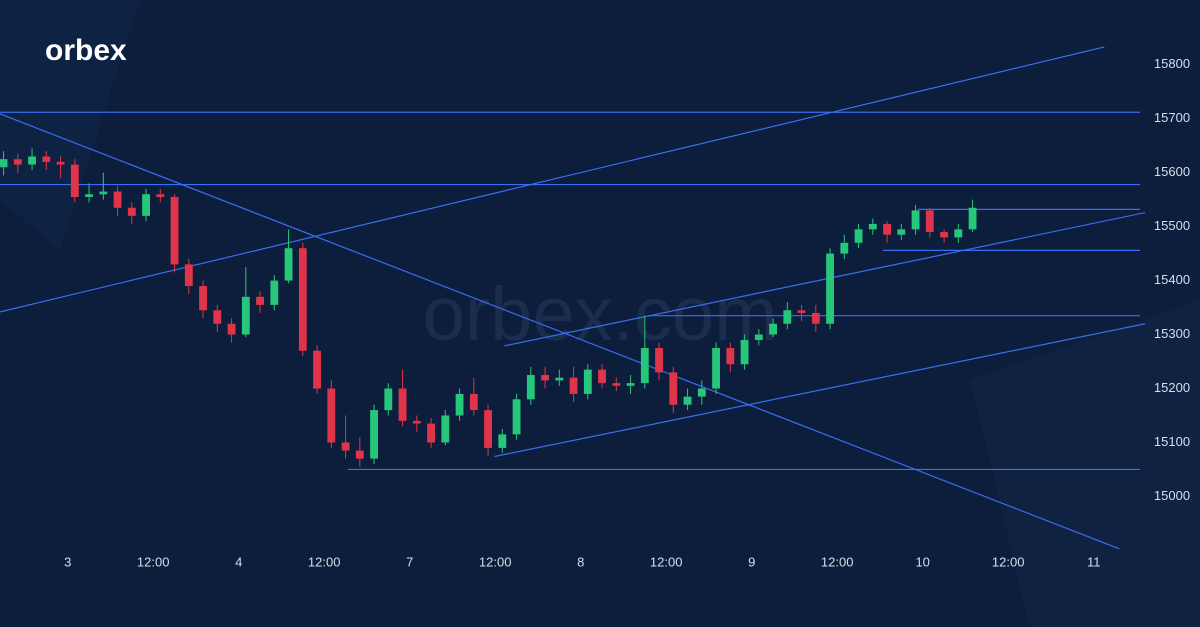 The height and width of the screenshot is (627, 1200). Describe the element at coordinates (1172, 225) in the screenshot. I see `y-tick-label: 15500` at that location.